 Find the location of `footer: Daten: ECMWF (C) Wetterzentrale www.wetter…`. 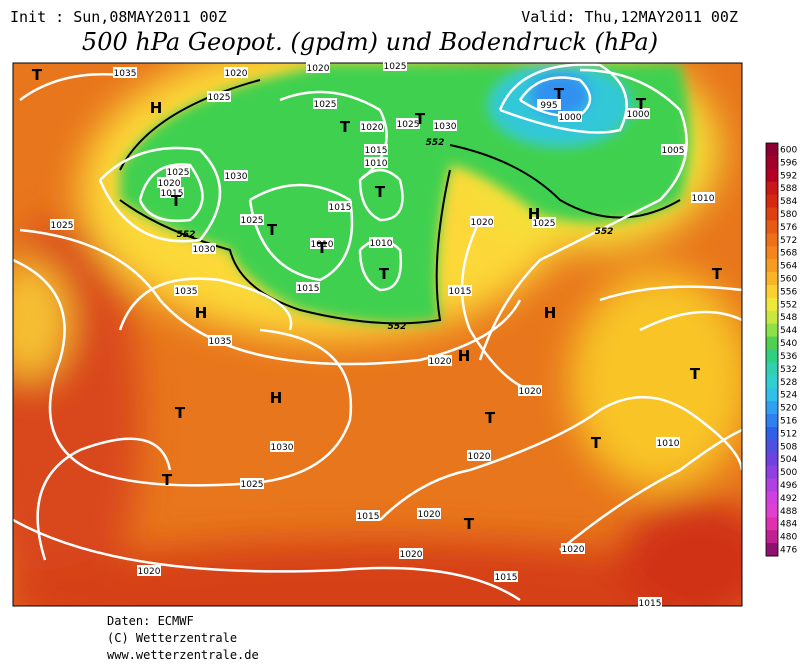

footer: Daten: ECMWF (C) Wetterzentrale www.wetter… is located at coordinates (183, 638).